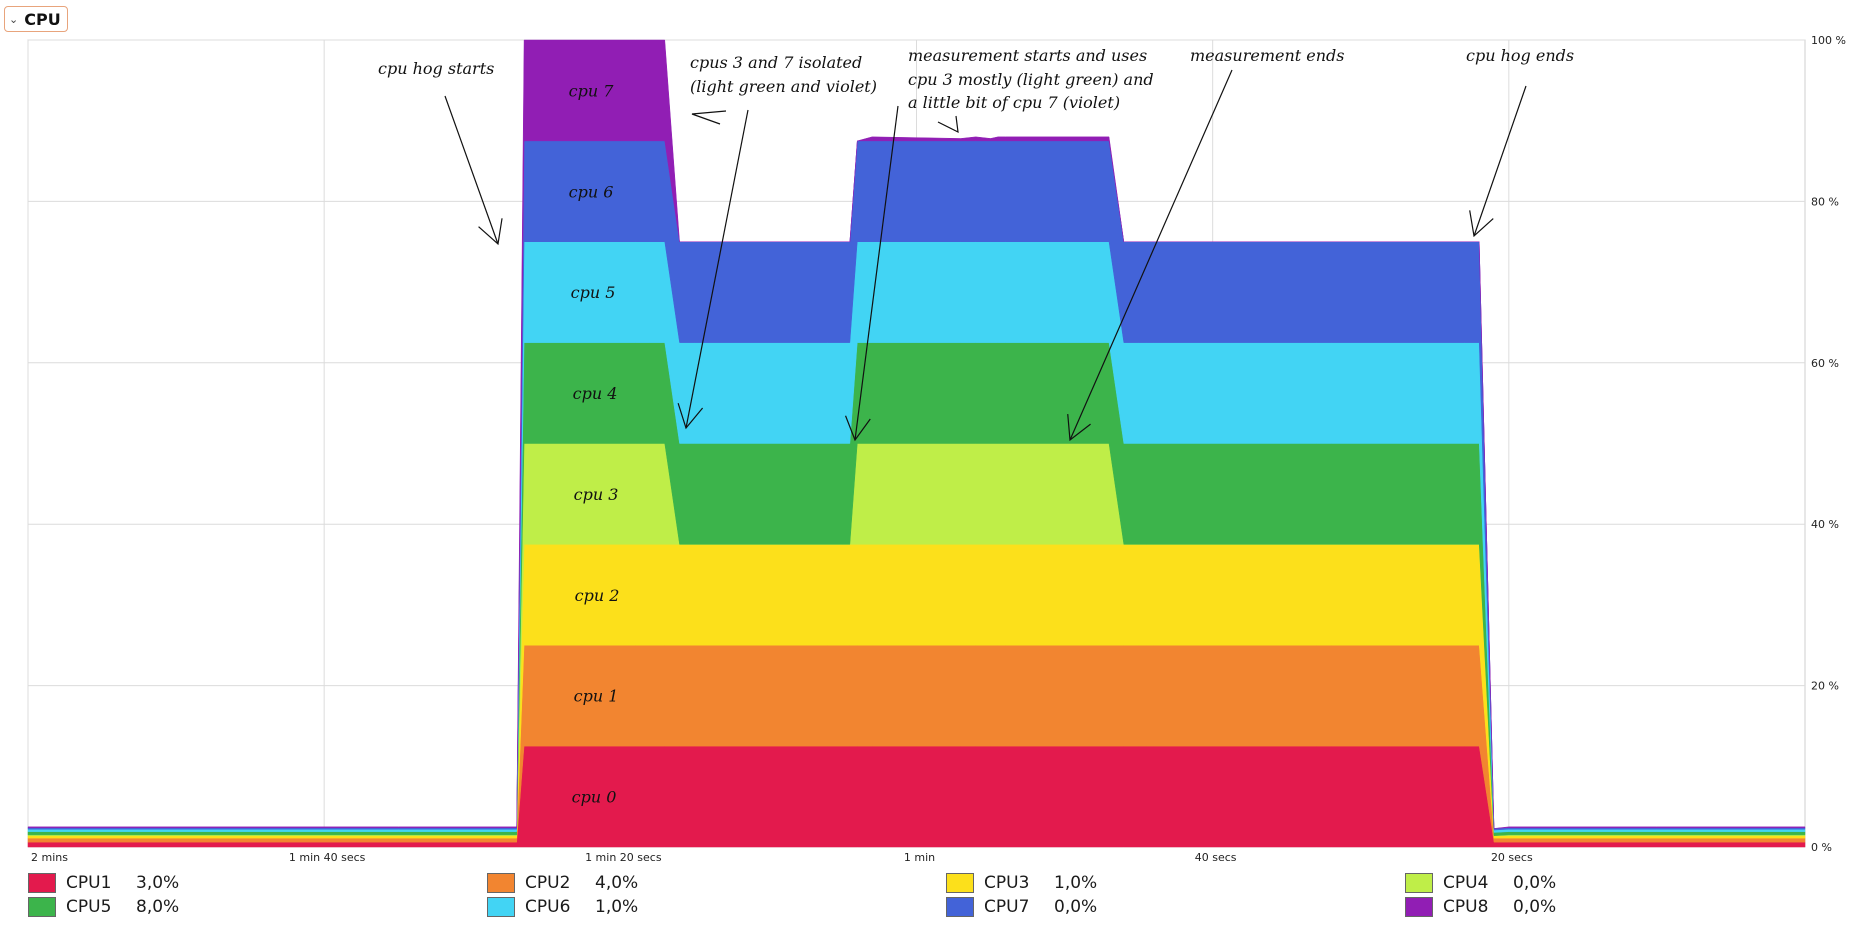  What do you see at coordinates (1499, 883) in the screenshot?
I see `legend-item-cpu4: CPU4 0,0%` at bounding box center [1499, 883].